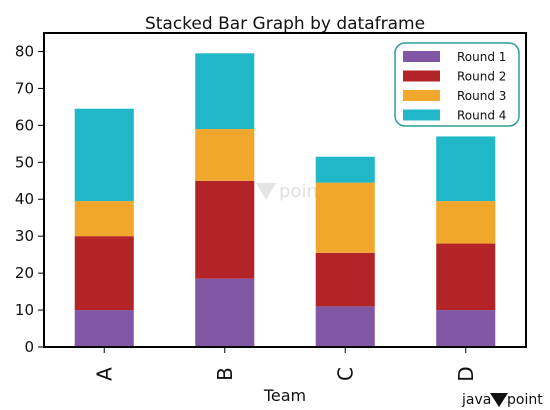 This screenshot has width=550, height=410. What do you see at coordinates (285, 24) in the screenshot?
I see `chart-title: Stacked Bar Graph by dataframe` at bounding box center [285, 24].